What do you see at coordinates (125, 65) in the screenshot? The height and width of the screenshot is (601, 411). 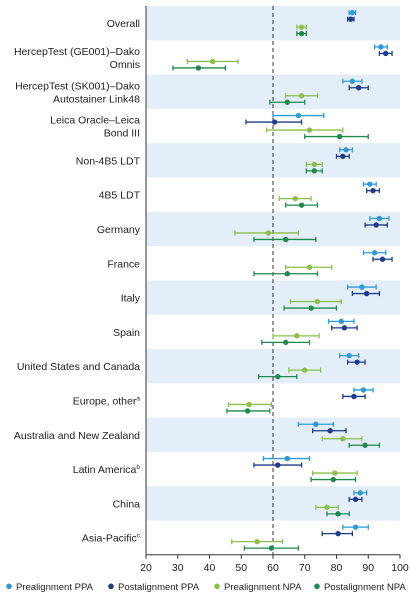 I see `category-label: Omnis` at bounding box center [125, 65].